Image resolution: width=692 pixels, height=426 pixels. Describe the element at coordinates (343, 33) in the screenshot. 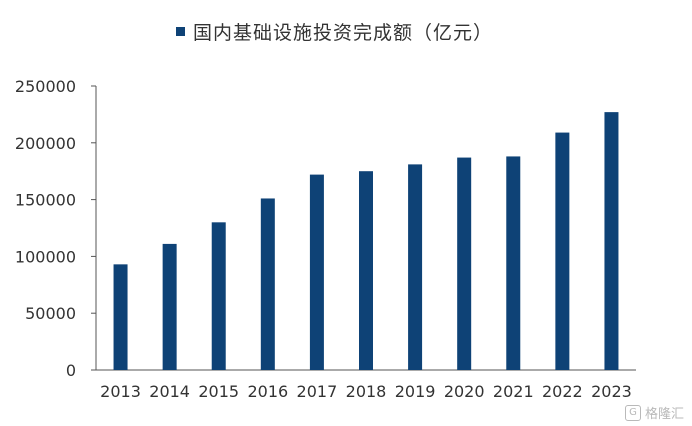

I see `chart-title: 国内基础设施投资完成额（亿元）` at that location.